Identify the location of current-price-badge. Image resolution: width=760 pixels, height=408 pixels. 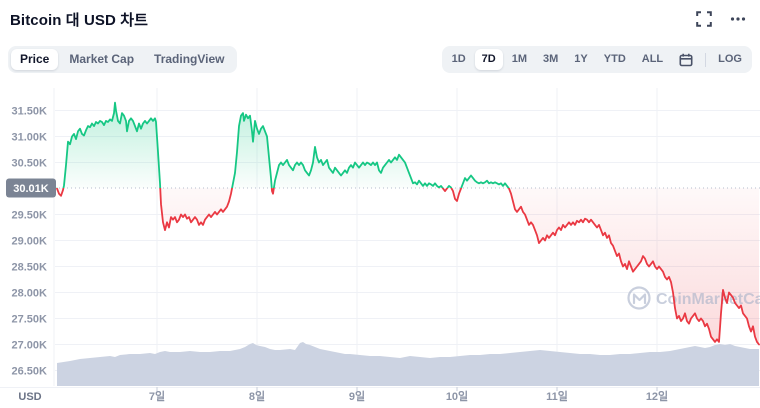
(31, 188).